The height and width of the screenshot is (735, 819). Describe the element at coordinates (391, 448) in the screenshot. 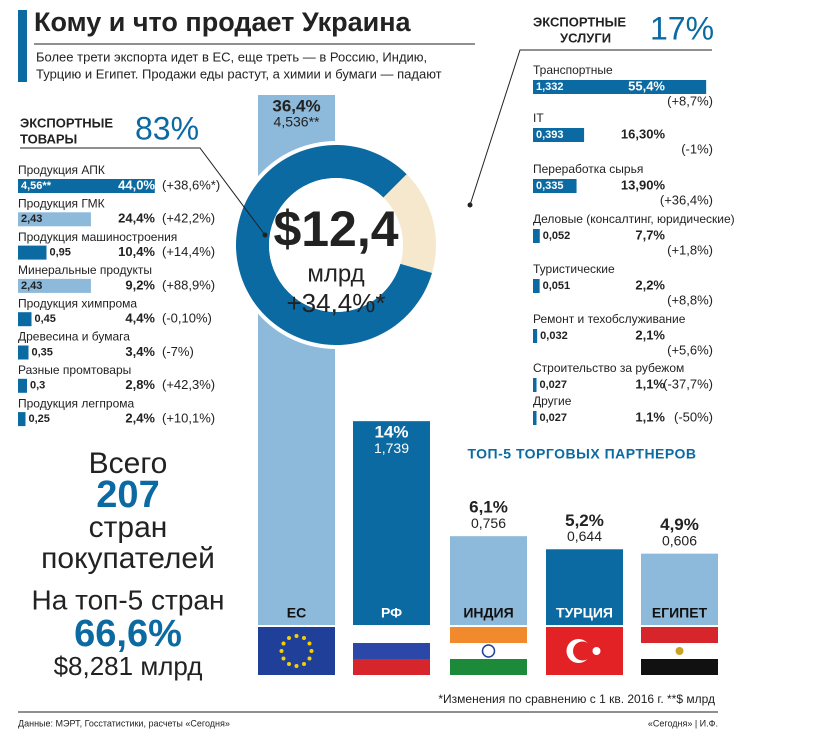

I see `amount-label: 1,739` at that location.